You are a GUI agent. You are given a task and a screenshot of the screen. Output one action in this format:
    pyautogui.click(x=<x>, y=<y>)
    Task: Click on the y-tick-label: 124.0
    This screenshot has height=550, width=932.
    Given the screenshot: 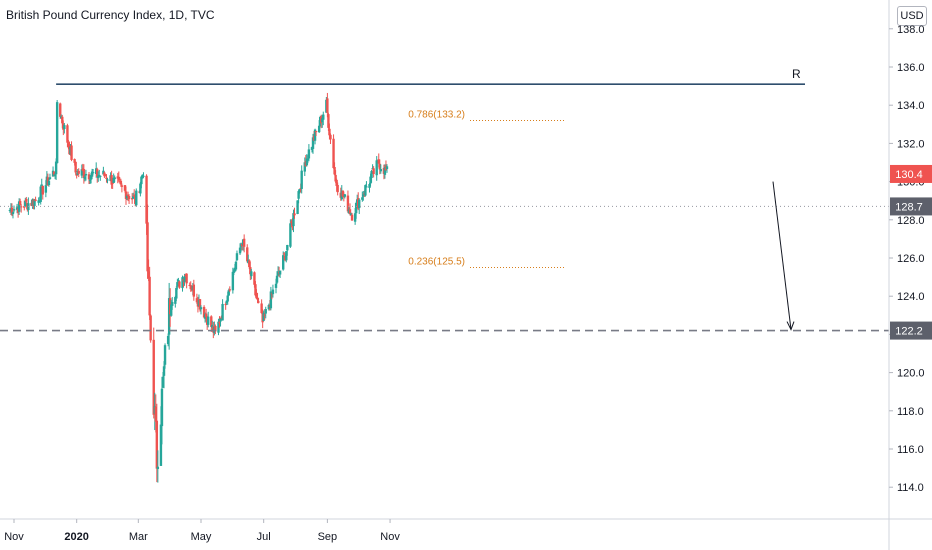 What is the action you would take?
    pyautogui.click(x=911, y=297)
    